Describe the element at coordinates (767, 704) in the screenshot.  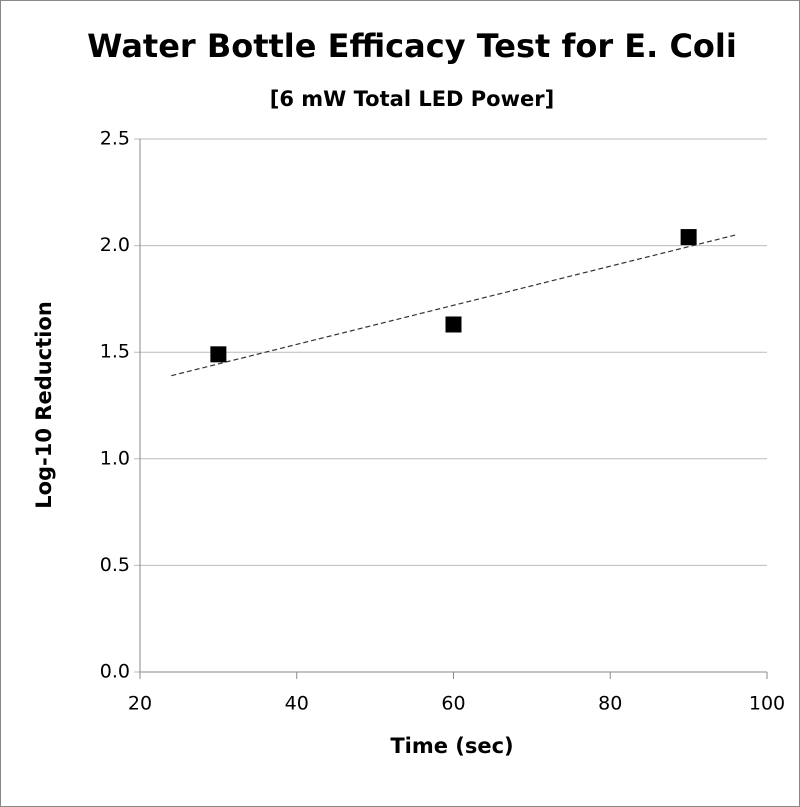
I see `x-tick-label: 100` at that location.